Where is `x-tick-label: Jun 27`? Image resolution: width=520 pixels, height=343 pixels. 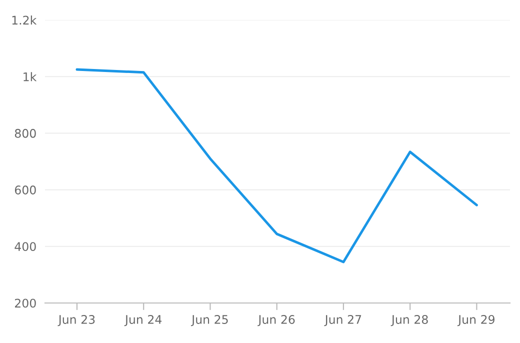 x-tick-label: Jun 27 is located at coordinates (343, 320).